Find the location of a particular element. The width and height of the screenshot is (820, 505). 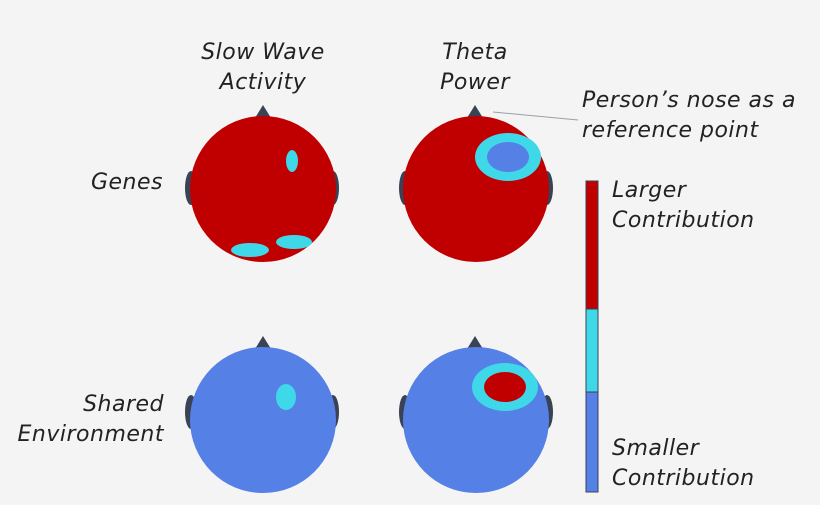

row-label-genes: Genes is located at coordinates (91, 183).